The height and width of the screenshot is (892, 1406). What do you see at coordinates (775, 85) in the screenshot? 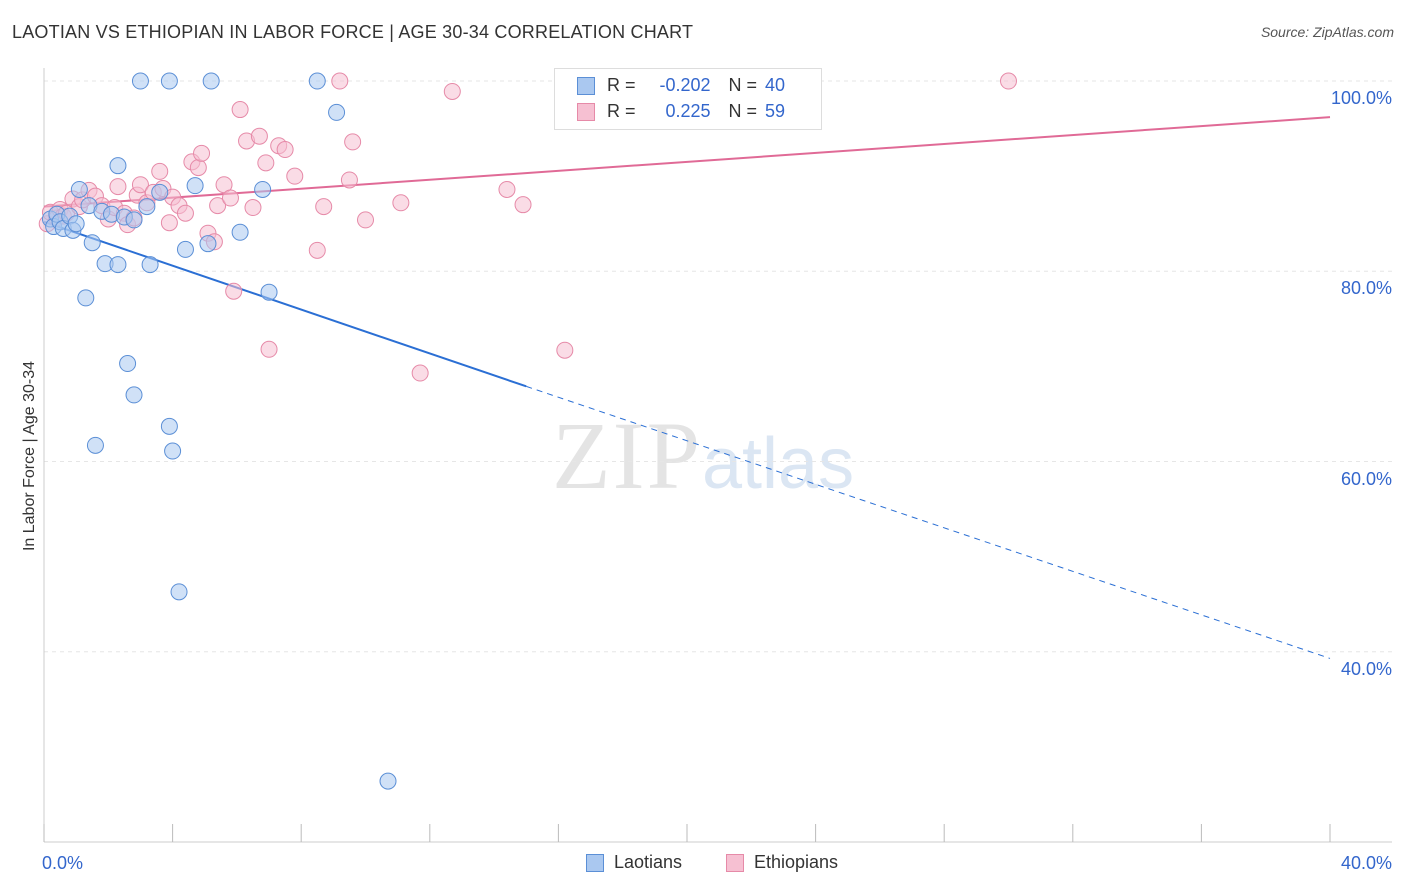
I see `laotians-n-value: 40` at bounding box center [775, 85].